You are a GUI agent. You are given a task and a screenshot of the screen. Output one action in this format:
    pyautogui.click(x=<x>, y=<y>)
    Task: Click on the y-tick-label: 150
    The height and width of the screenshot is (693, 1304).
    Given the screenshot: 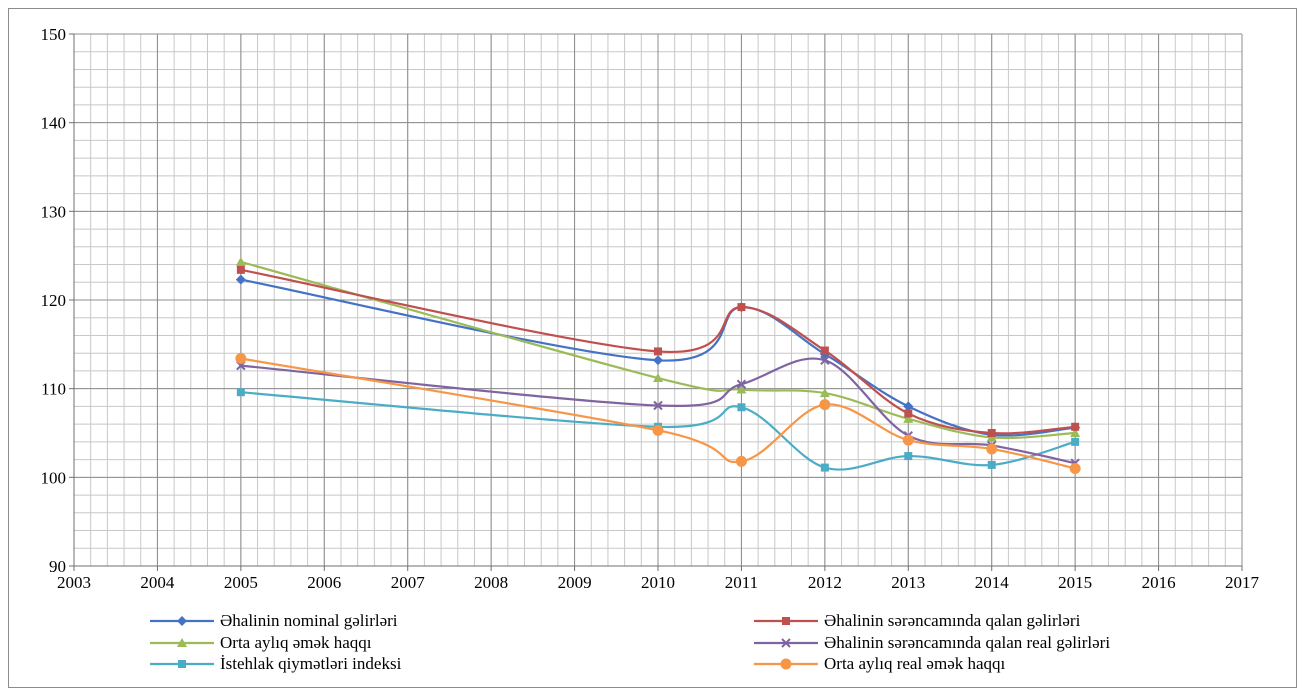 What is the action you would take?
    pyautogui.click(x=54, y=34)
    